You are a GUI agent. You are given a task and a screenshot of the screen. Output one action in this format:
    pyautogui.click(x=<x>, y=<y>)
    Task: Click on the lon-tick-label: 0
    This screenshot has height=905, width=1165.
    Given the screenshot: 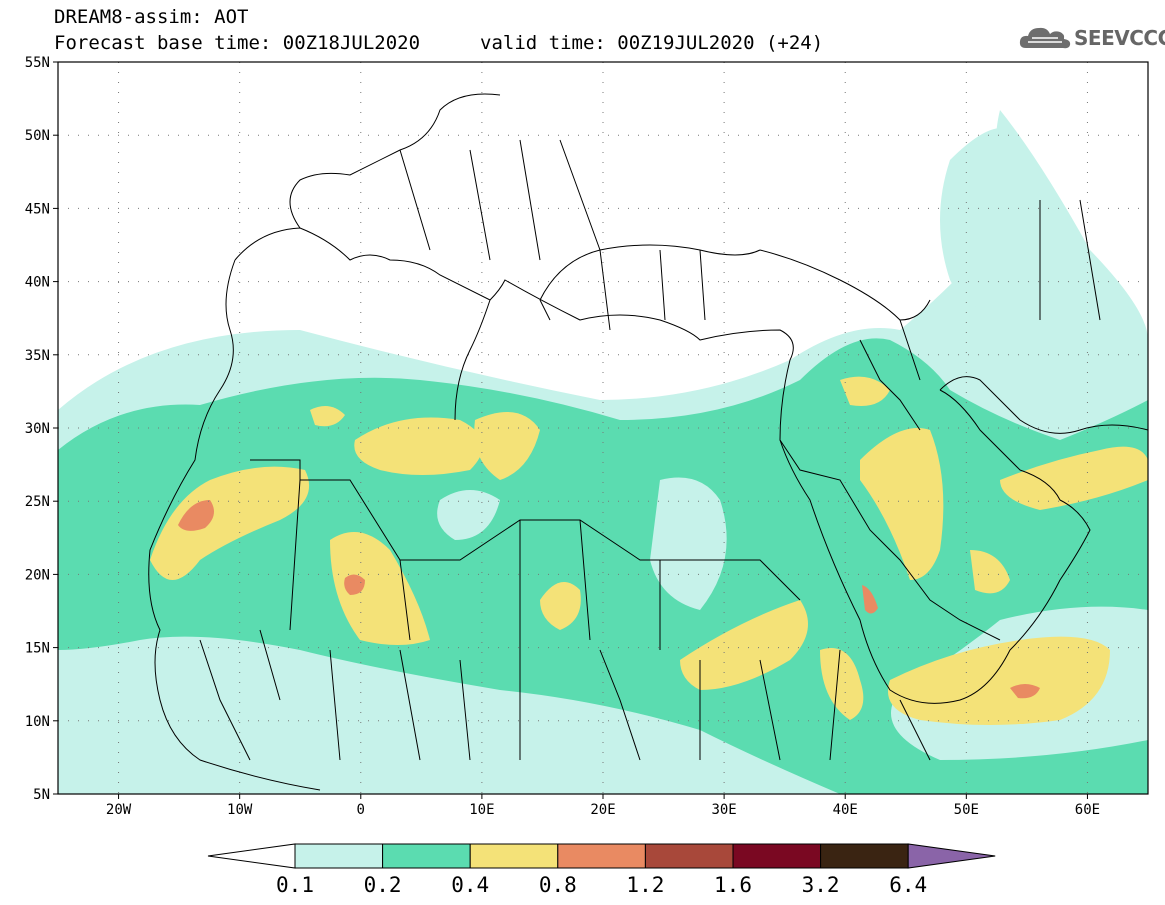 What is the action you would take?
    pyautogui.click(x=361, y=810)
    